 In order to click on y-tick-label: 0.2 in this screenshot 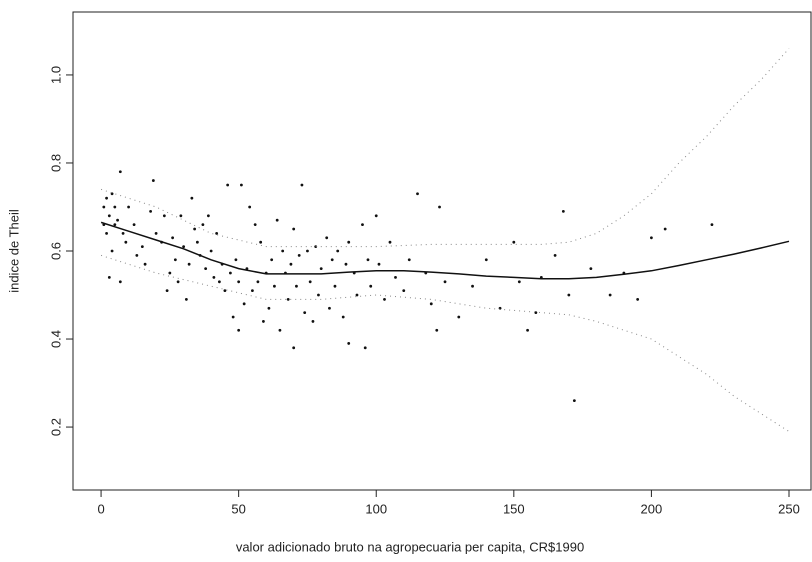, I will do `click(55, 427)`.